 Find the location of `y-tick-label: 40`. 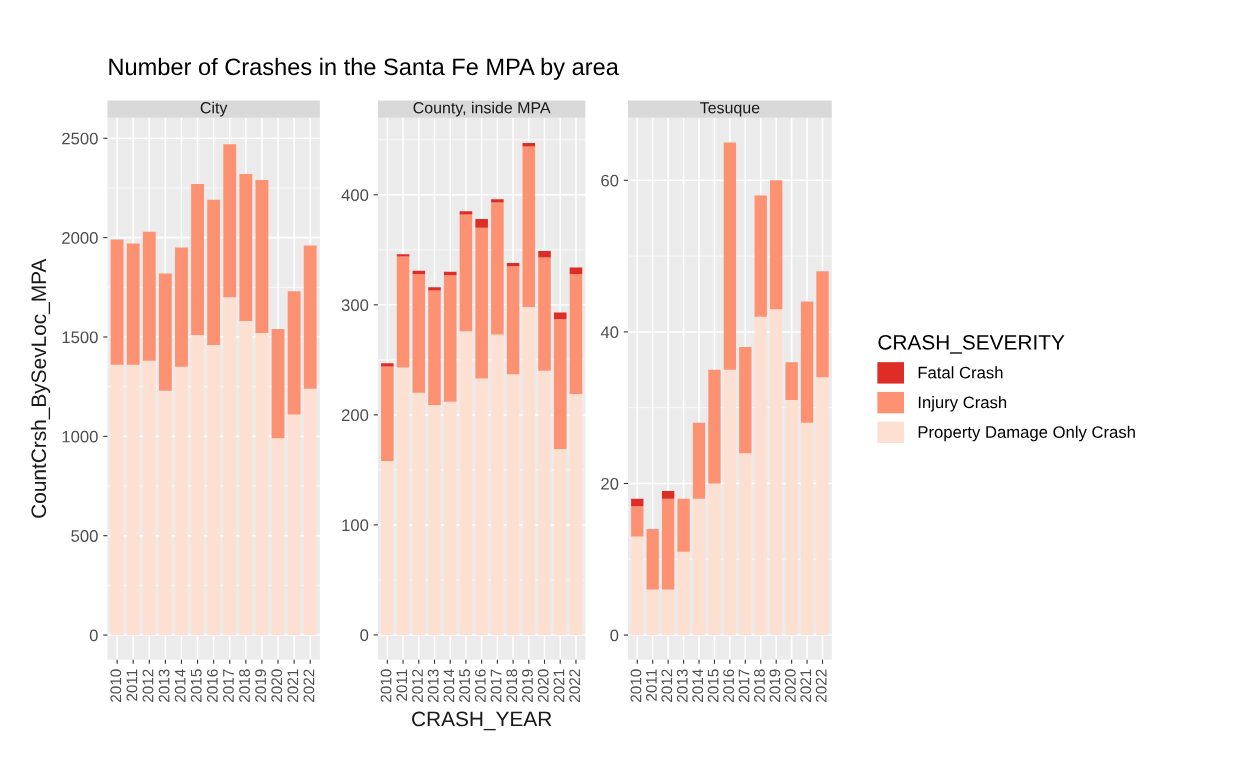

y-tick-label: 40 is located at coordinates (609, 332).